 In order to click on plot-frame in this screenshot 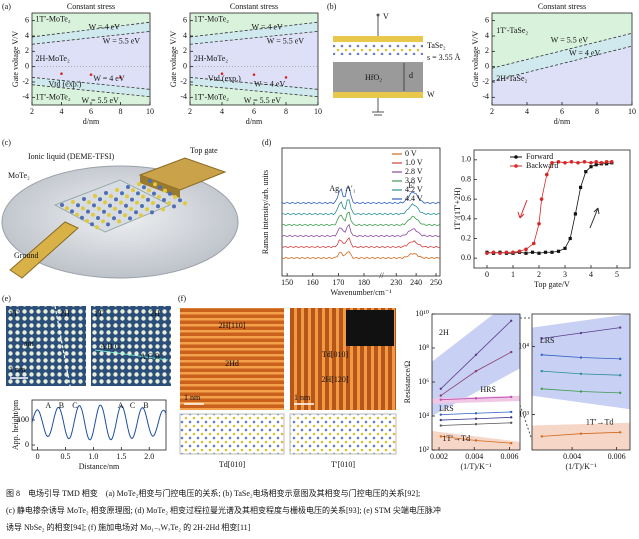, I will do `click(361, 212)`.